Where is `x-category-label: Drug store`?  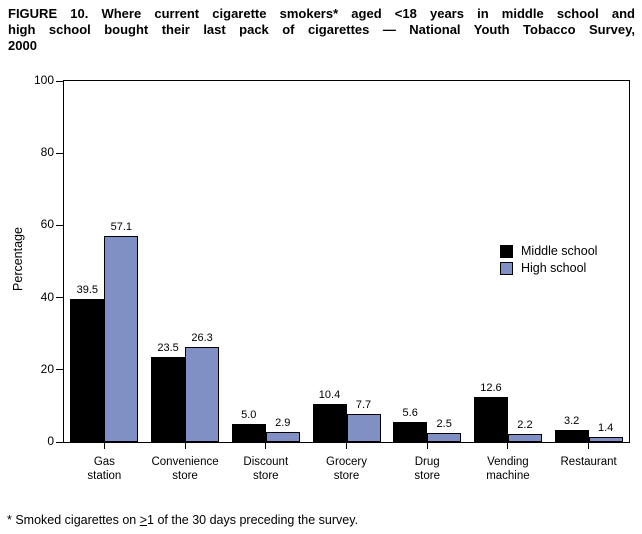
x-category-label: Drug store is located at coordinates (427, 469).